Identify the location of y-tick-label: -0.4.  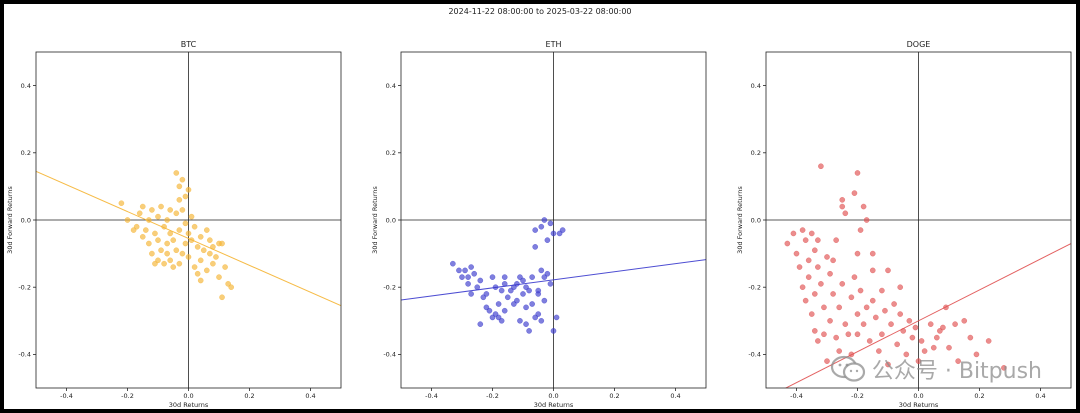
(24, 355).